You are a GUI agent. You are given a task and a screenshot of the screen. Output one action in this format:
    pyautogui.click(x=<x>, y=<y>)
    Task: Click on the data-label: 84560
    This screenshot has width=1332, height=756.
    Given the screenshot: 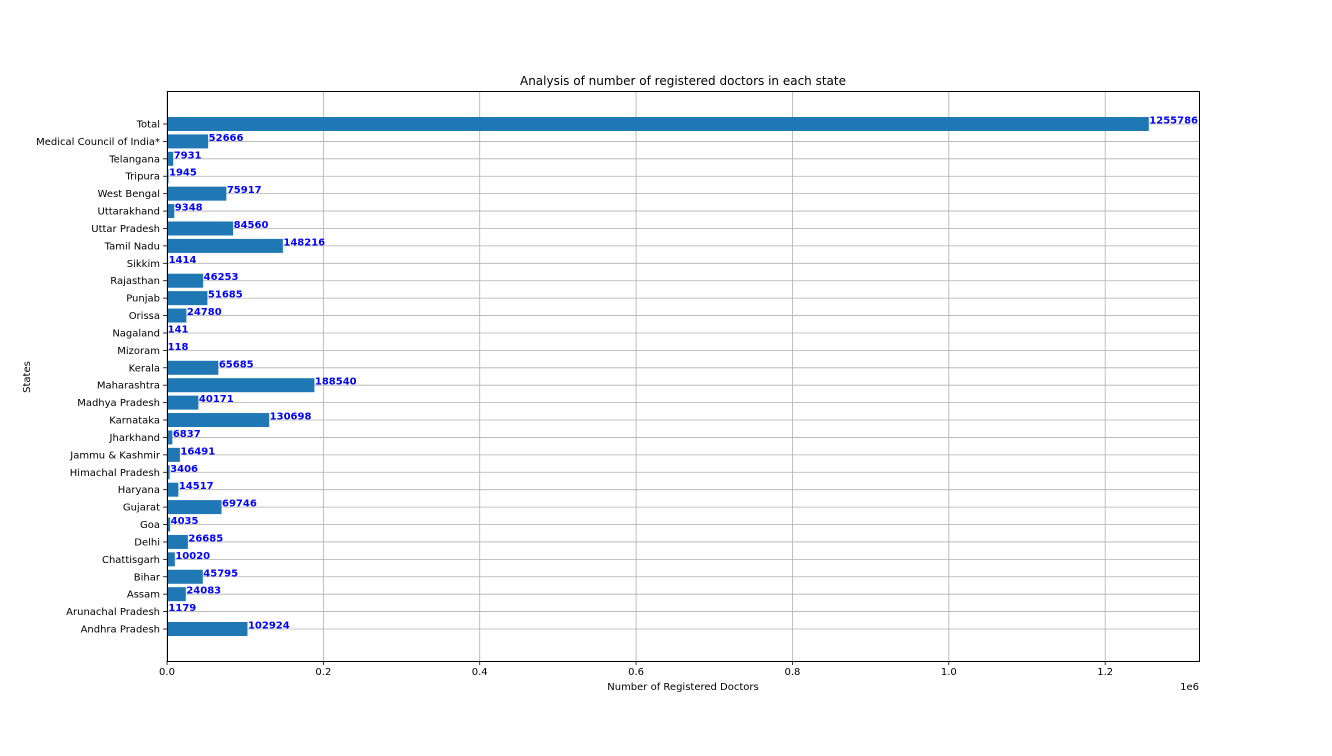 What is the action you would take?
    pyautogui.click(x=251, y=225)
    